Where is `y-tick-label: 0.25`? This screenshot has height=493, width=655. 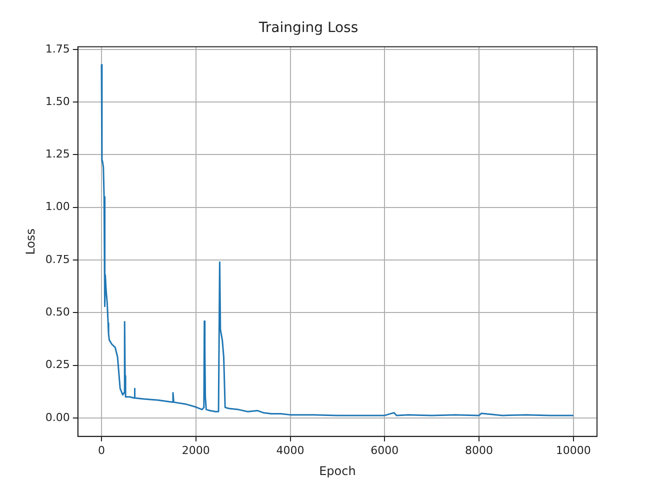 y-tick-label: 0.25 is located at coordinates (57, 365).